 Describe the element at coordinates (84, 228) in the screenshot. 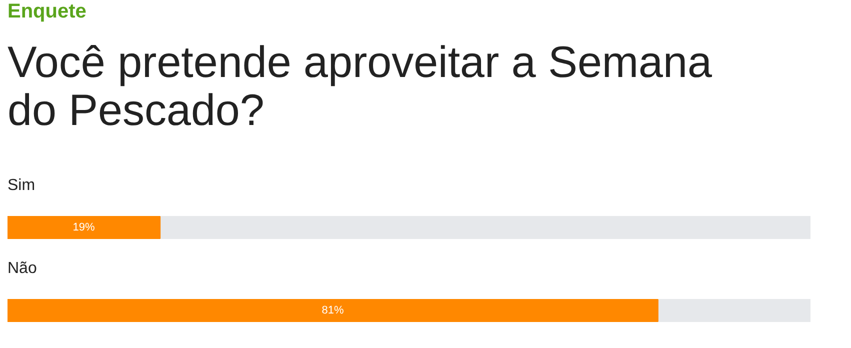

I see `data-label: 19%` at that location.